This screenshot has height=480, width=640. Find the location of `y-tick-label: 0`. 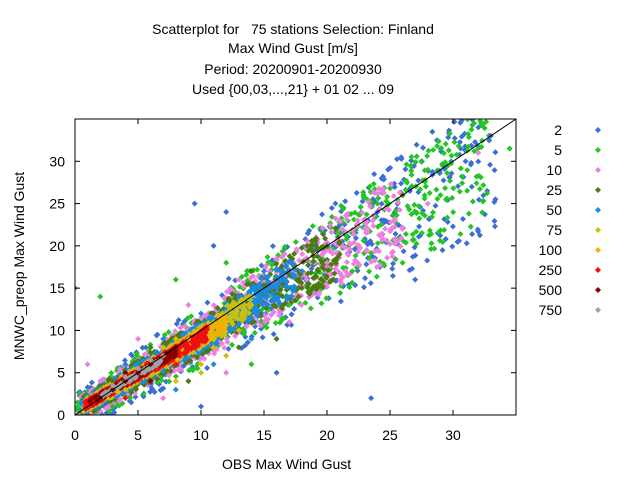

y-tick-label: 0 is located at coordinates (61, 415).